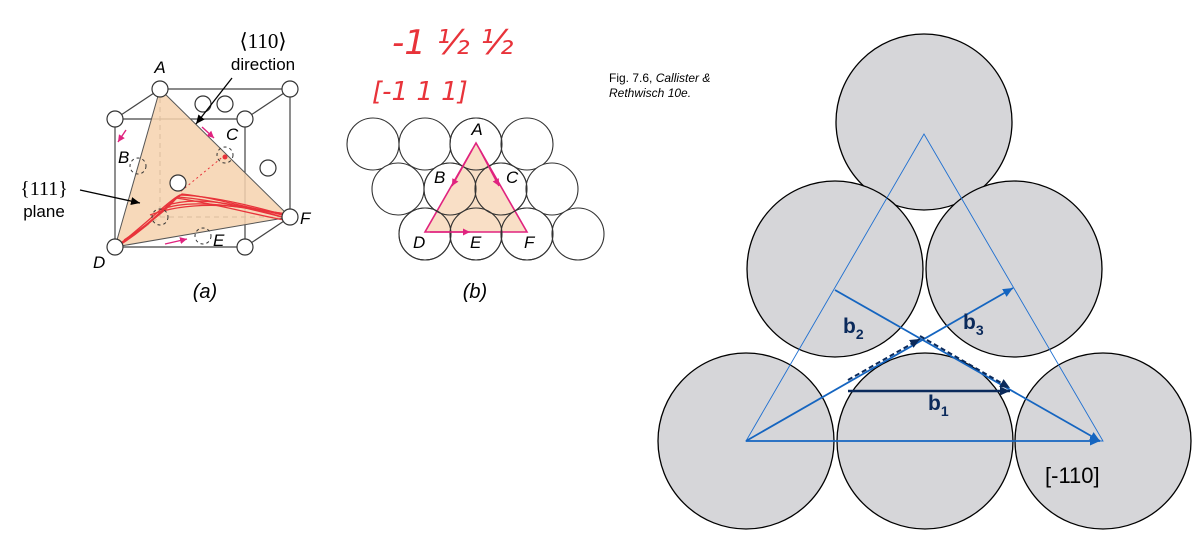  Describe the element at coordinates (853, 328) in the screenshot. I see `label-b2: b2` at that location.